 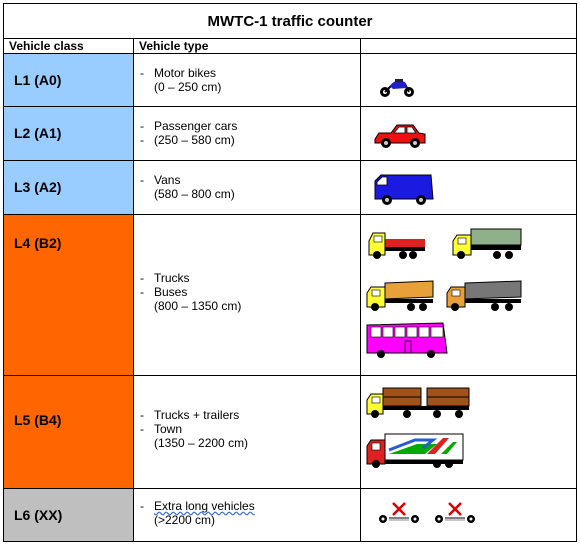 I want to click on type-line: (>2200 cm), so click(x=185, y=520).